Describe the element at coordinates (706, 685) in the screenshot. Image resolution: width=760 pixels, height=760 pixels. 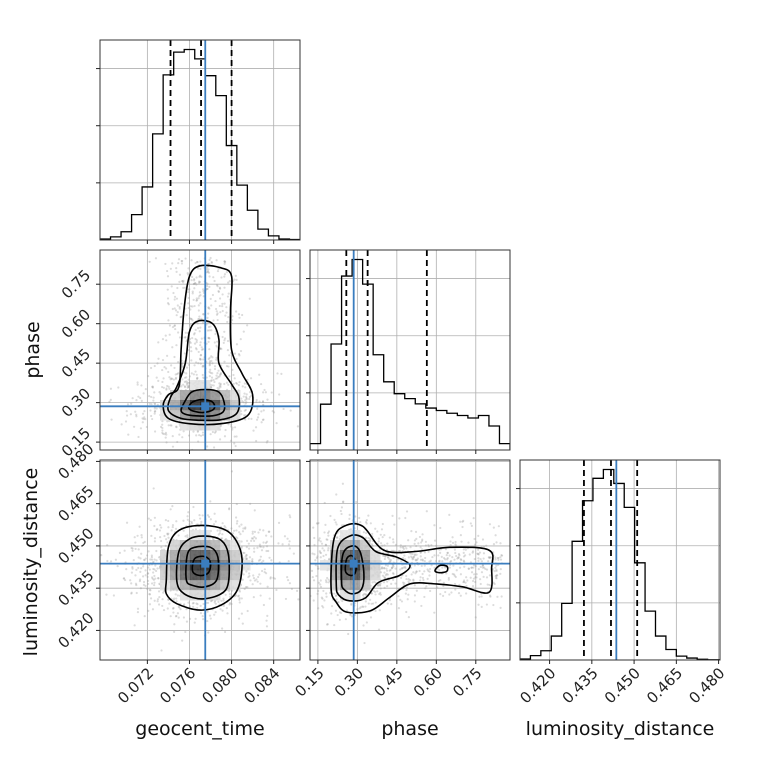
I see `xtick-label-luminosity-distance: 0.480` at that location.